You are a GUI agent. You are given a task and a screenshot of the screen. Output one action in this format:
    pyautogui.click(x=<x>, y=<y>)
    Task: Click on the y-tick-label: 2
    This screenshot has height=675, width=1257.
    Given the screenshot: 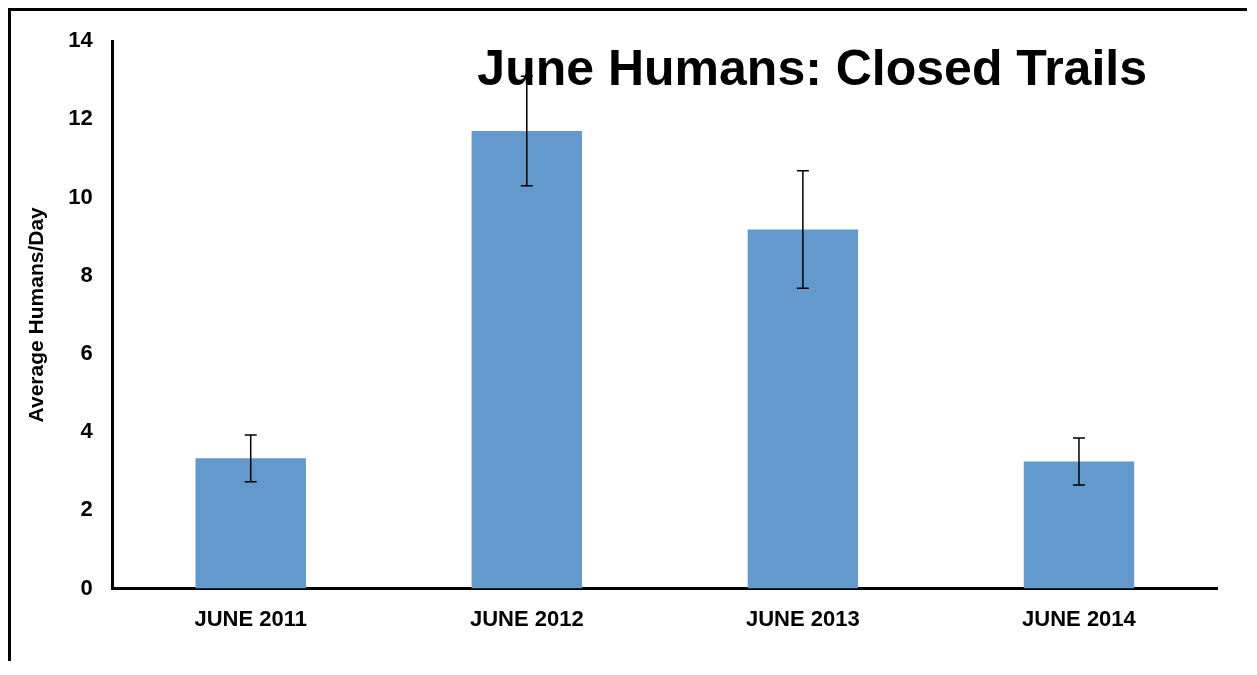 What is the action you would take?
    pyautogui.click(x=86, y=509)
    